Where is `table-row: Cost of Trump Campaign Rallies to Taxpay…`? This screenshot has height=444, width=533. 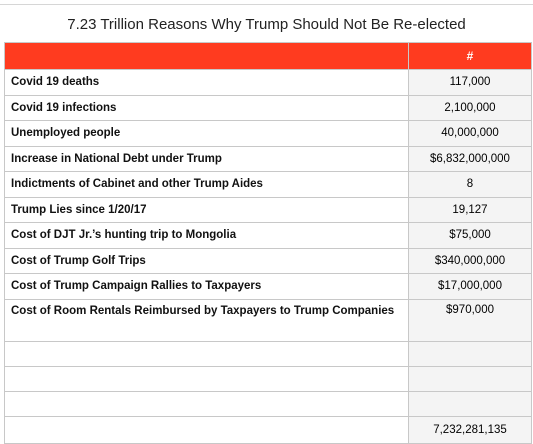 table-row: Cost of Trump Campaign Rallies to Taxpay… is located at coordinates (268, 286).